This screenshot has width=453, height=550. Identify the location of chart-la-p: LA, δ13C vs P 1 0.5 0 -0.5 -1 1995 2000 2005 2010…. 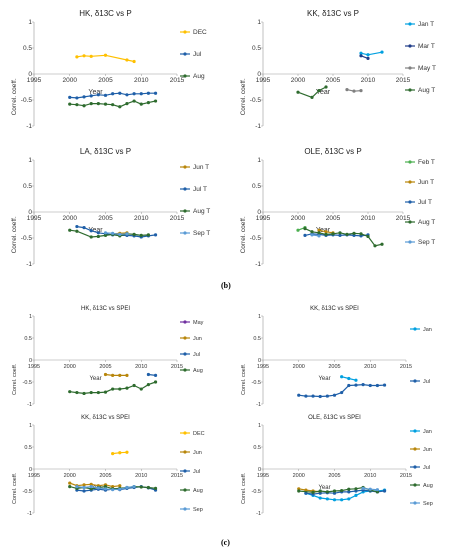
(110, 207).